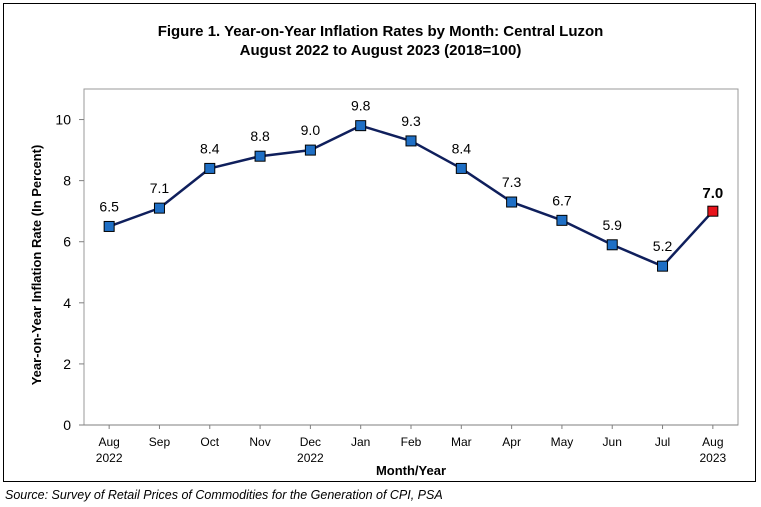 Image resolution: width=761 pixels, height=507 pixels. What do you see at coordinates (511, 442) in the screenshot?
I see `x-tick-label: Apr` at bounding box center [511, 442].